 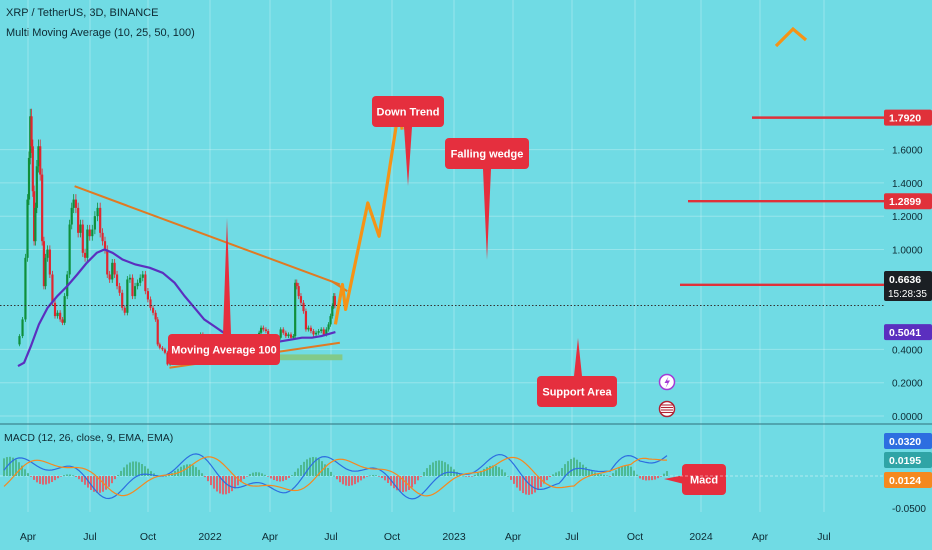 What do you see at coordinates (224, 291) in the screenshot?
I see `callout-moving-average: Moving Average 100` at bounding box center [224, 291].